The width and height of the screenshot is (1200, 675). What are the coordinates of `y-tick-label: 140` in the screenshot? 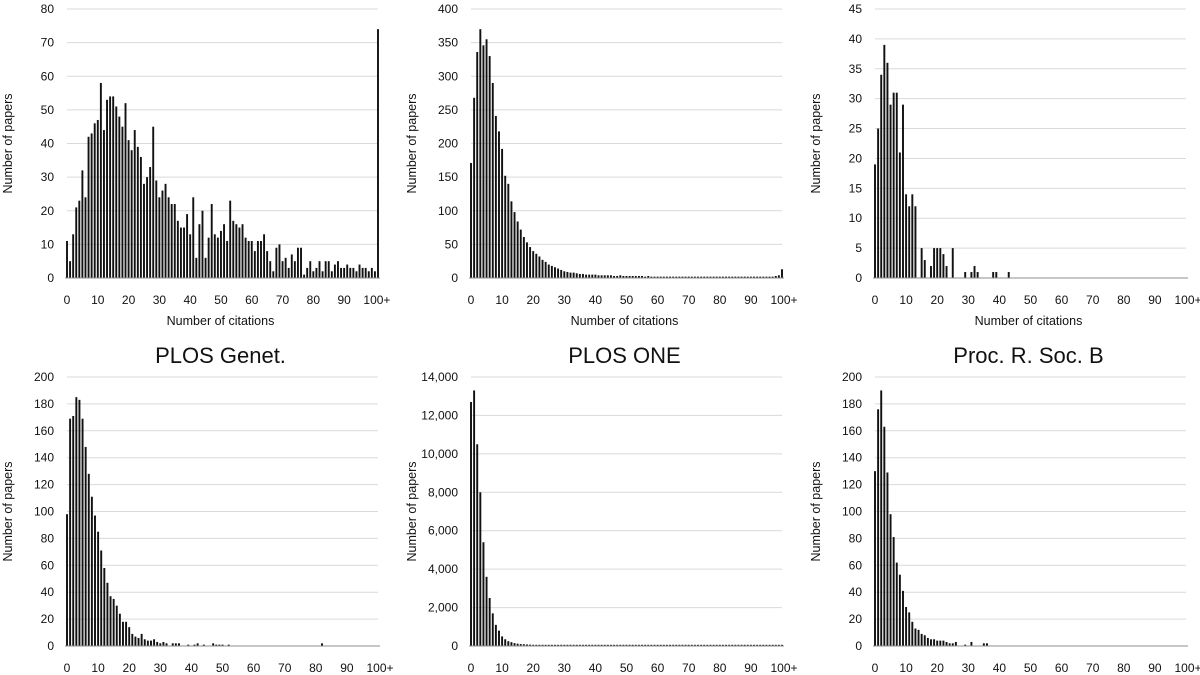 It's located at (852, 458).